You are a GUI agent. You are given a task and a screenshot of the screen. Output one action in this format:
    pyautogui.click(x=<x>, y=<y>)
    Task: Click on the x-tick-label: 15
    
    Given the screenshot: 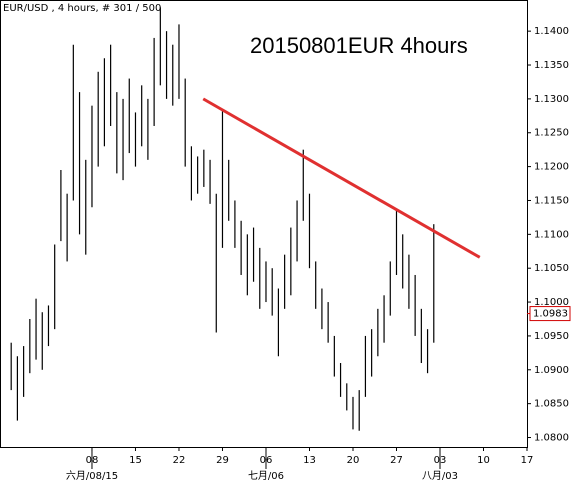 What is the action you would take?
    pyautogui.click(x=135, y=460)
    